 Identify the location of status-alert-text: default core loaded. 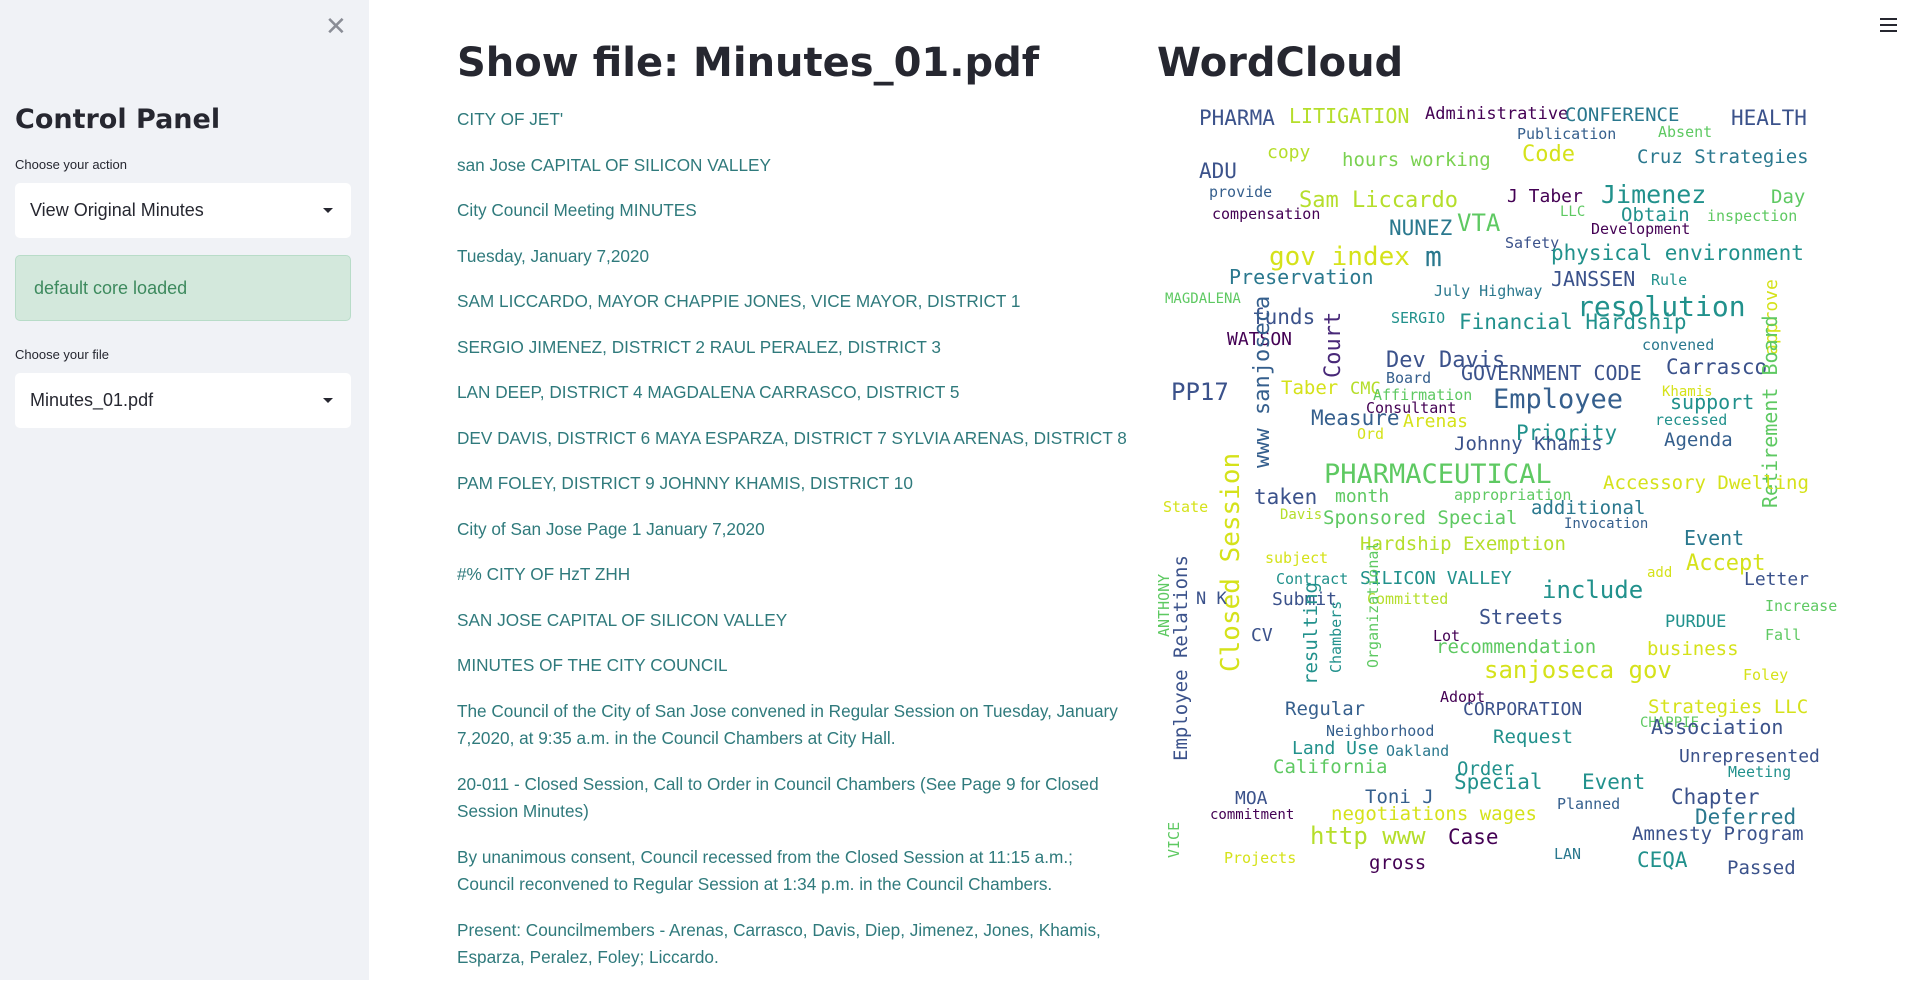
(111, 287).